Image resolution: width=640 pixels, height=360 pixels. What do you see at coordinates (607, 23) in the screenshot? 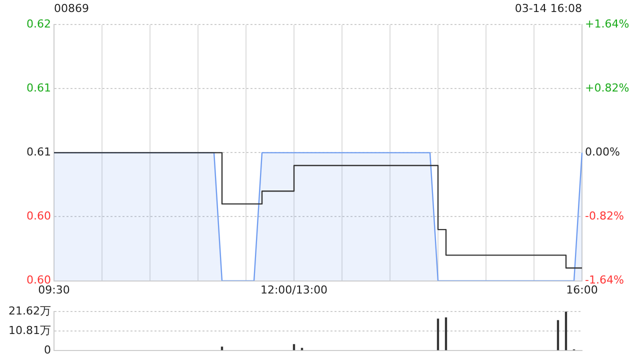
I see `y2-tick-label: +1.64%` at bounding box center [607, 23].